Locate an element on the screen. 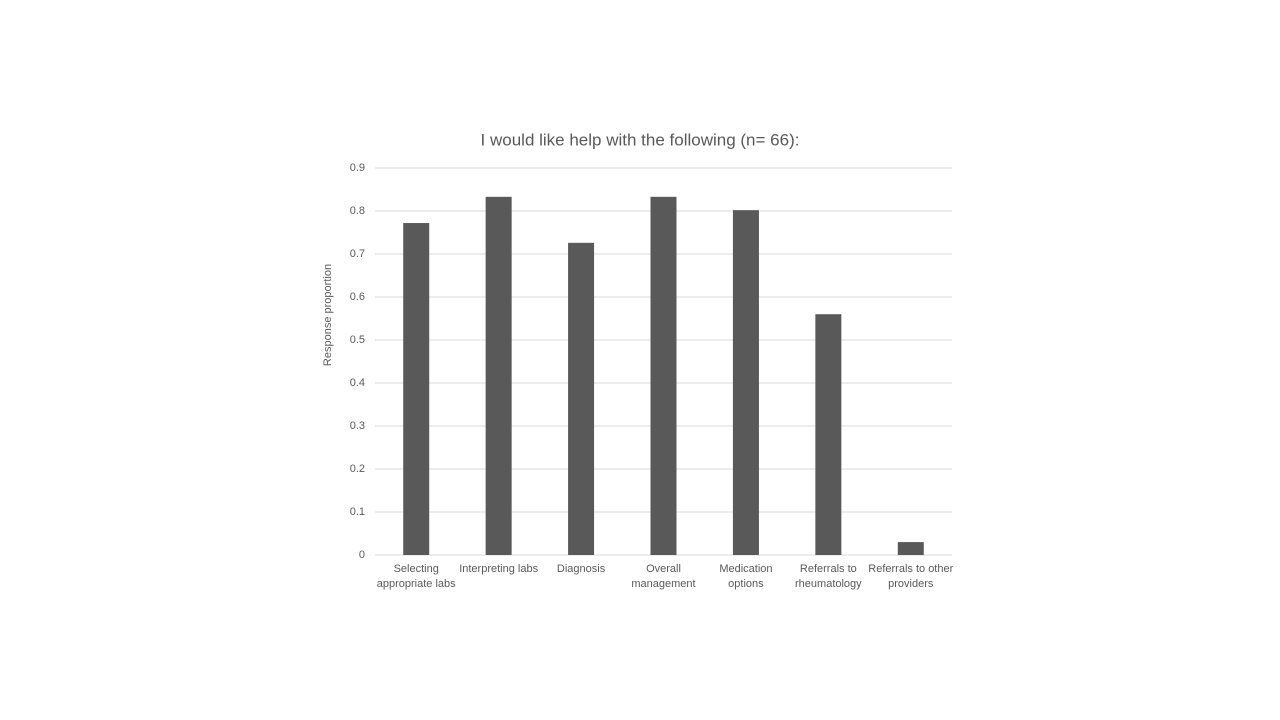  y-tick-label: 0.6 is located at coordinates (357, 297).